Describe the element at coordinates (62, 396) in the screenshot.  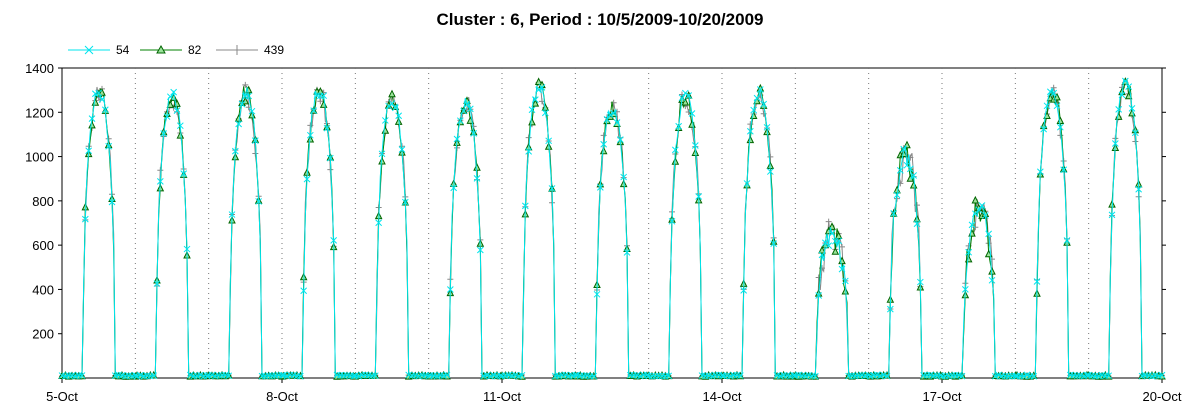
I see `x-tick-label-5-Oct: 5-Oct` at that location.